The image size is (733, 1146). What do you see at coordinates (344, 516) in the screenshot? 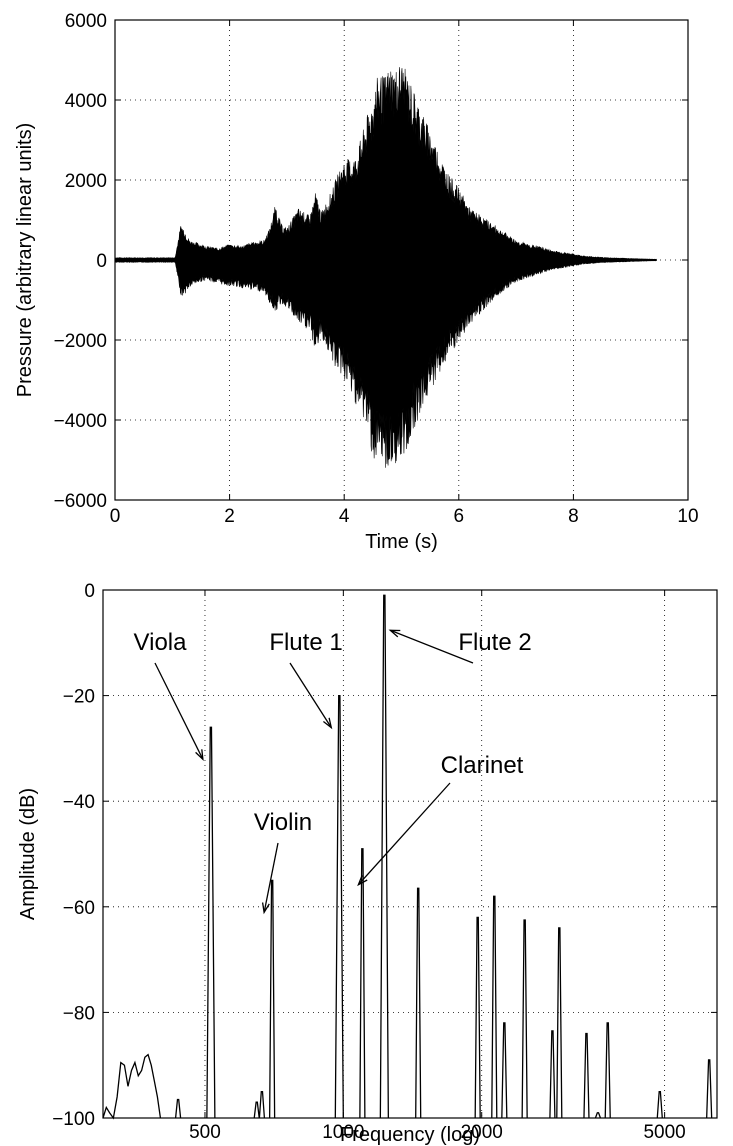
I see `x-tick-label: 4` at bounding box center [344, 516].